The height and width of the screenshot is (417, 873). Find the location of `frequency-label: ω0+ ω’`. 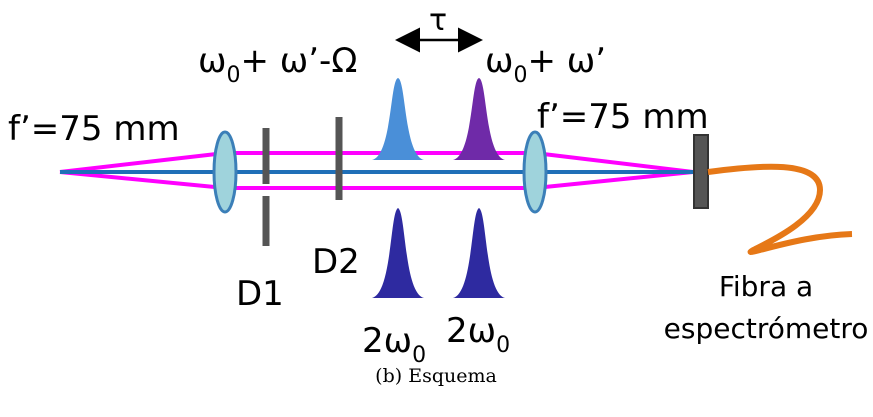

frequency-label: ω0+ ω’ is located at coordinates (545, 64).